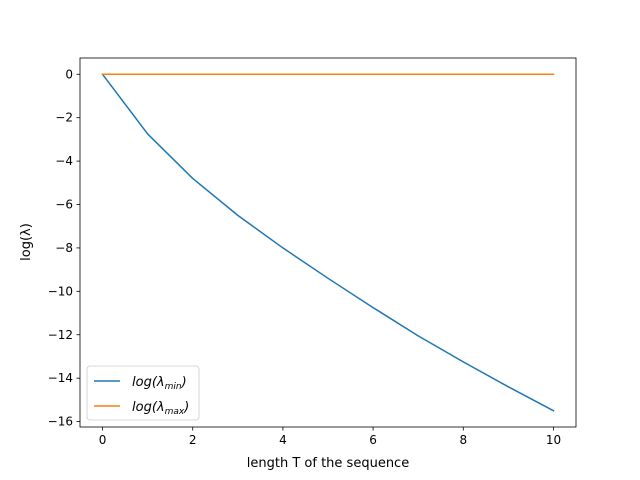 Image resolution: width=640 pixels, height=480 pixels. I want to click on x-axis-label: length T of the sequence, so click(328, 463).